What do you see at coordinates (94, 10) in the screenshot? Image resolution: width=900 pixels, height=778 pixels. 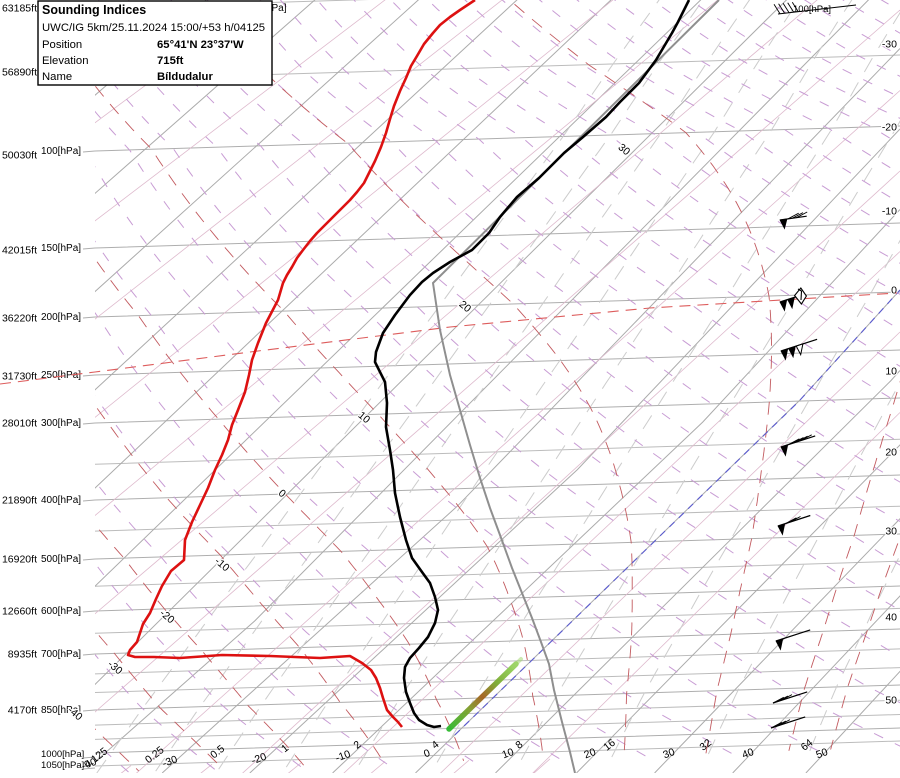 I see `svg-text: Sounding Indices` at bounding box center [94, 10].